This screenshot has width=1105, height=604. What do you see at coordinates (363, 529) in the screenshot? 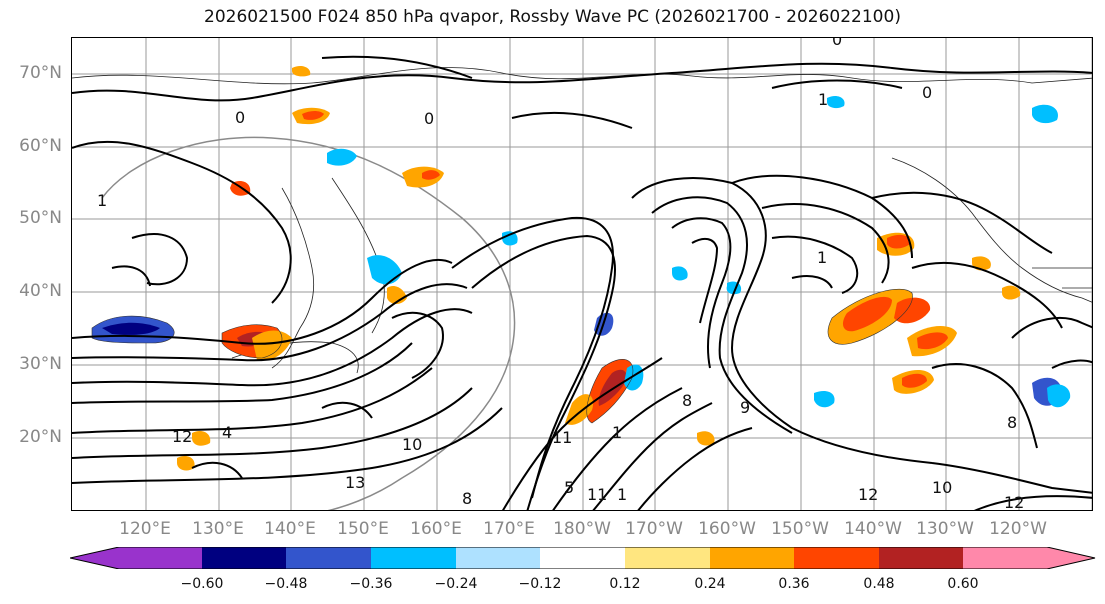
I see `lon-label-150e: 150°E` at bounding box center [363, 529].